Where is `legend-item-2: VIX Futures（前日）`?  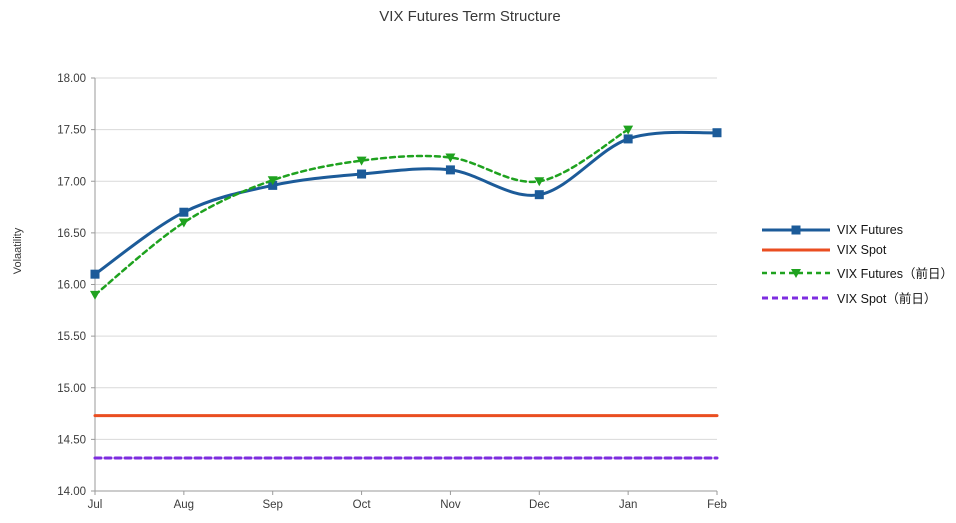 legend-item-2: VIX Futures（前日） is located at coordinates (856, 272).